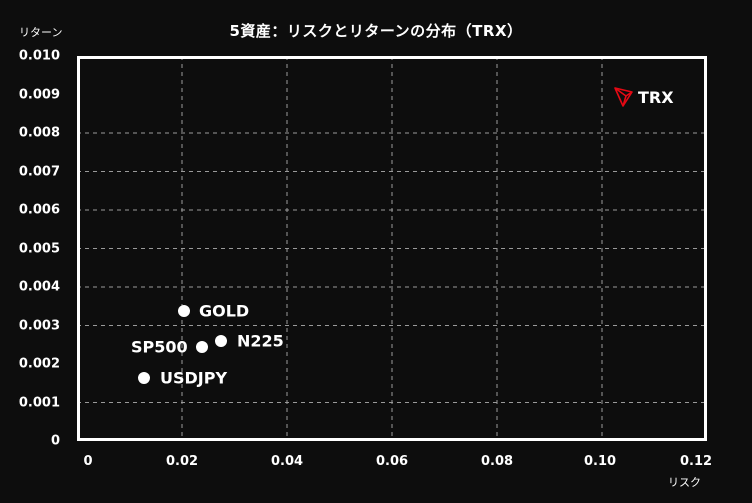 The width and height of the screenshot is (752, 503). What do you see at coordinates (656, 97) in the screenshot?
I see `point-label-trx: TRX` at bounding box center [656, 97].